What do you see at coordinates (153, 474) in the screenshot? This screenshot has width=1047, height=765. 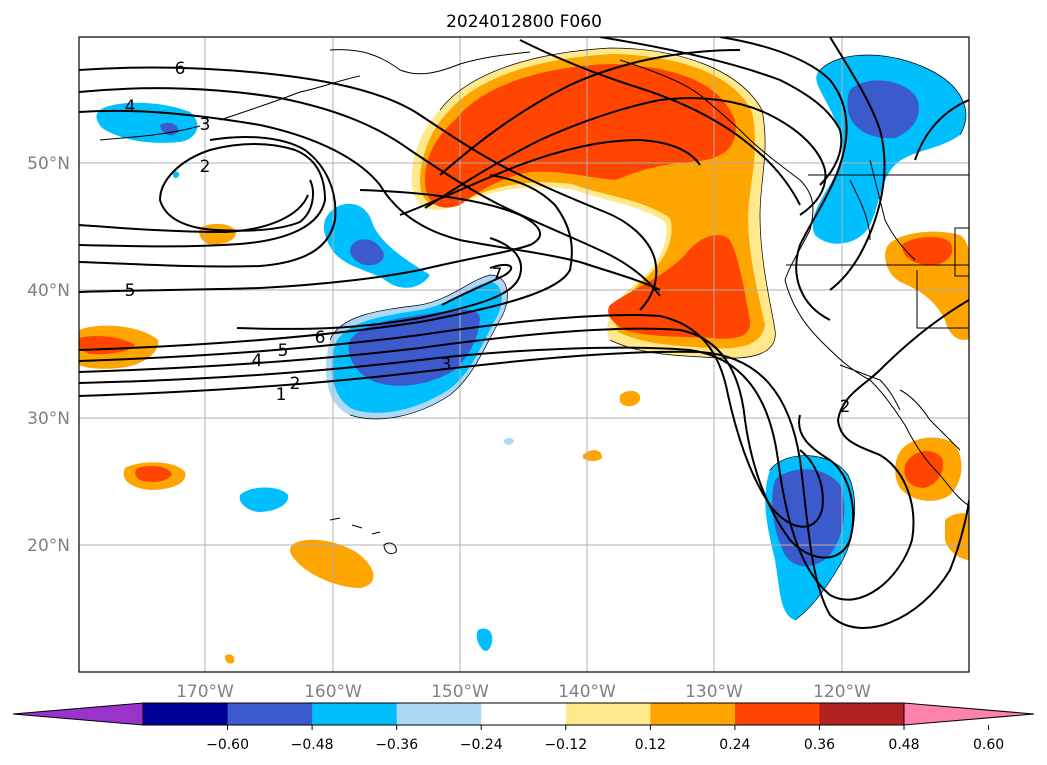 I see `positive-anomaly-25n-170w-core` at bounding box center [153, 474].